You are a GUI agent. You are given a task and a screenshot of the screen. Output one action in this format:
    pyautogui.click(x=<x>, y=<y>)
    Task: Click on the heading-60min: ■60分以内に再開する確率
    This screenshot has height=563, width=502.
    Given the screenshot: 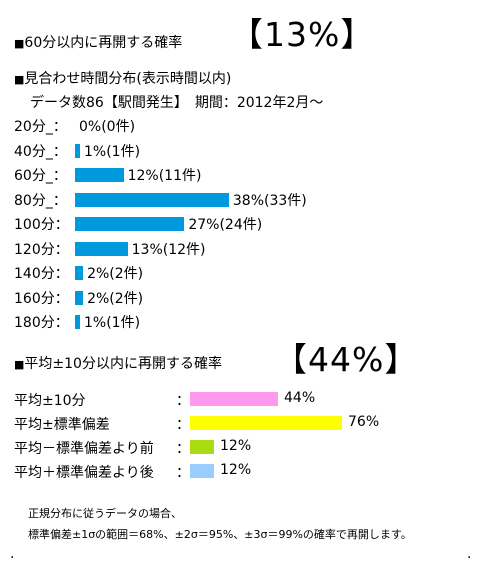 What is the action you would take?
    pyautogui.click(x=98, y=42)
    